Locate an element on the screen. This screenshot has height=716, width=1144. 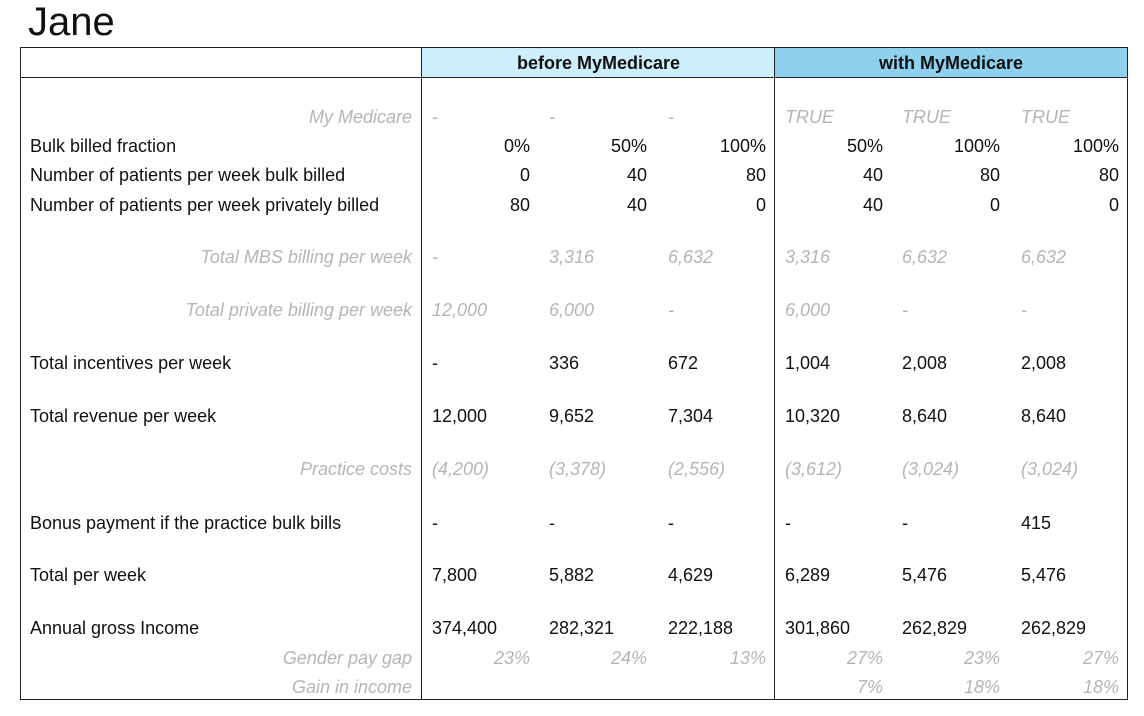
table-cell: 5,476 is located at coordinates (1044, 575).